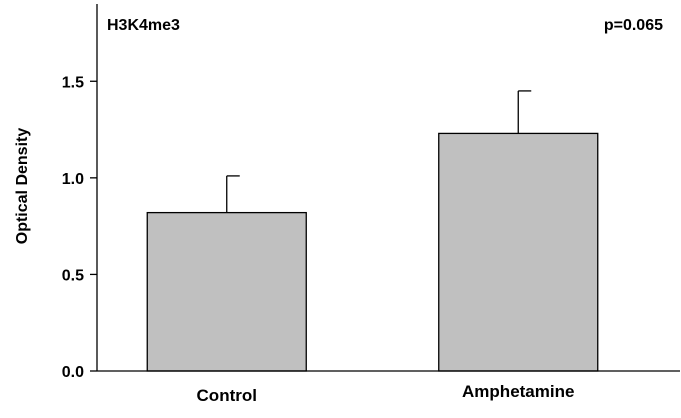 Image resolution: width=681 pixels, height=418 pixels. What do you see at coordinates (79, 227) in the screenshot?
I see `y-ticks-layer: 0.0 0.5 1.0 1.5` at bounding box center [79, 227].